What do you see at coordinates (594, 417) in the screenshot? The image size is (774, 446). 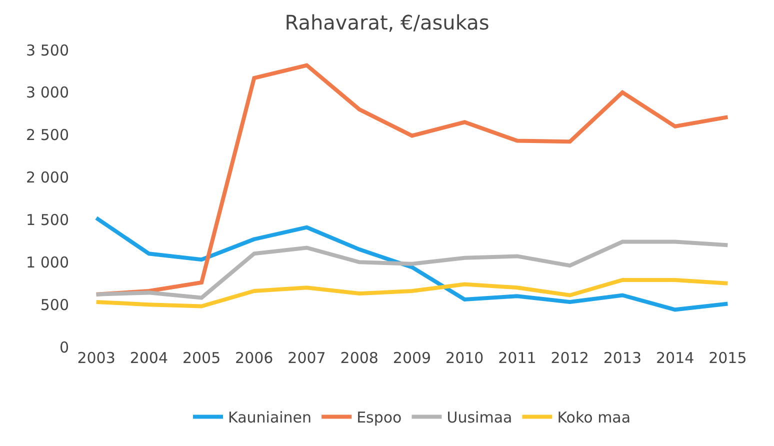 I see `legend-label: Koko maa` at bounding box center [594, 417].